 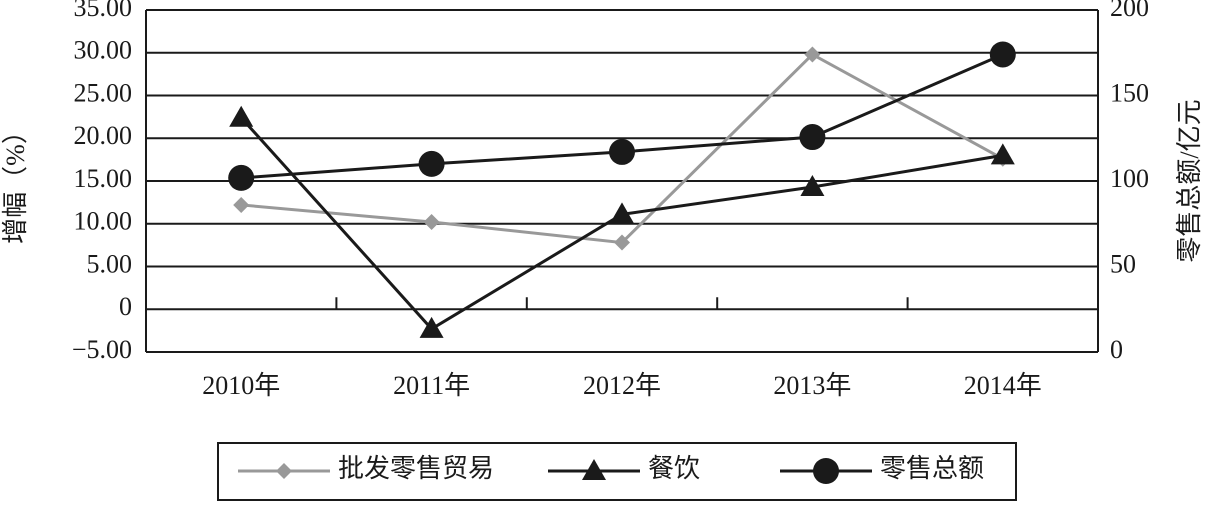 I want to click on x-tick-label: 2013年, so click(x=812, y=385).